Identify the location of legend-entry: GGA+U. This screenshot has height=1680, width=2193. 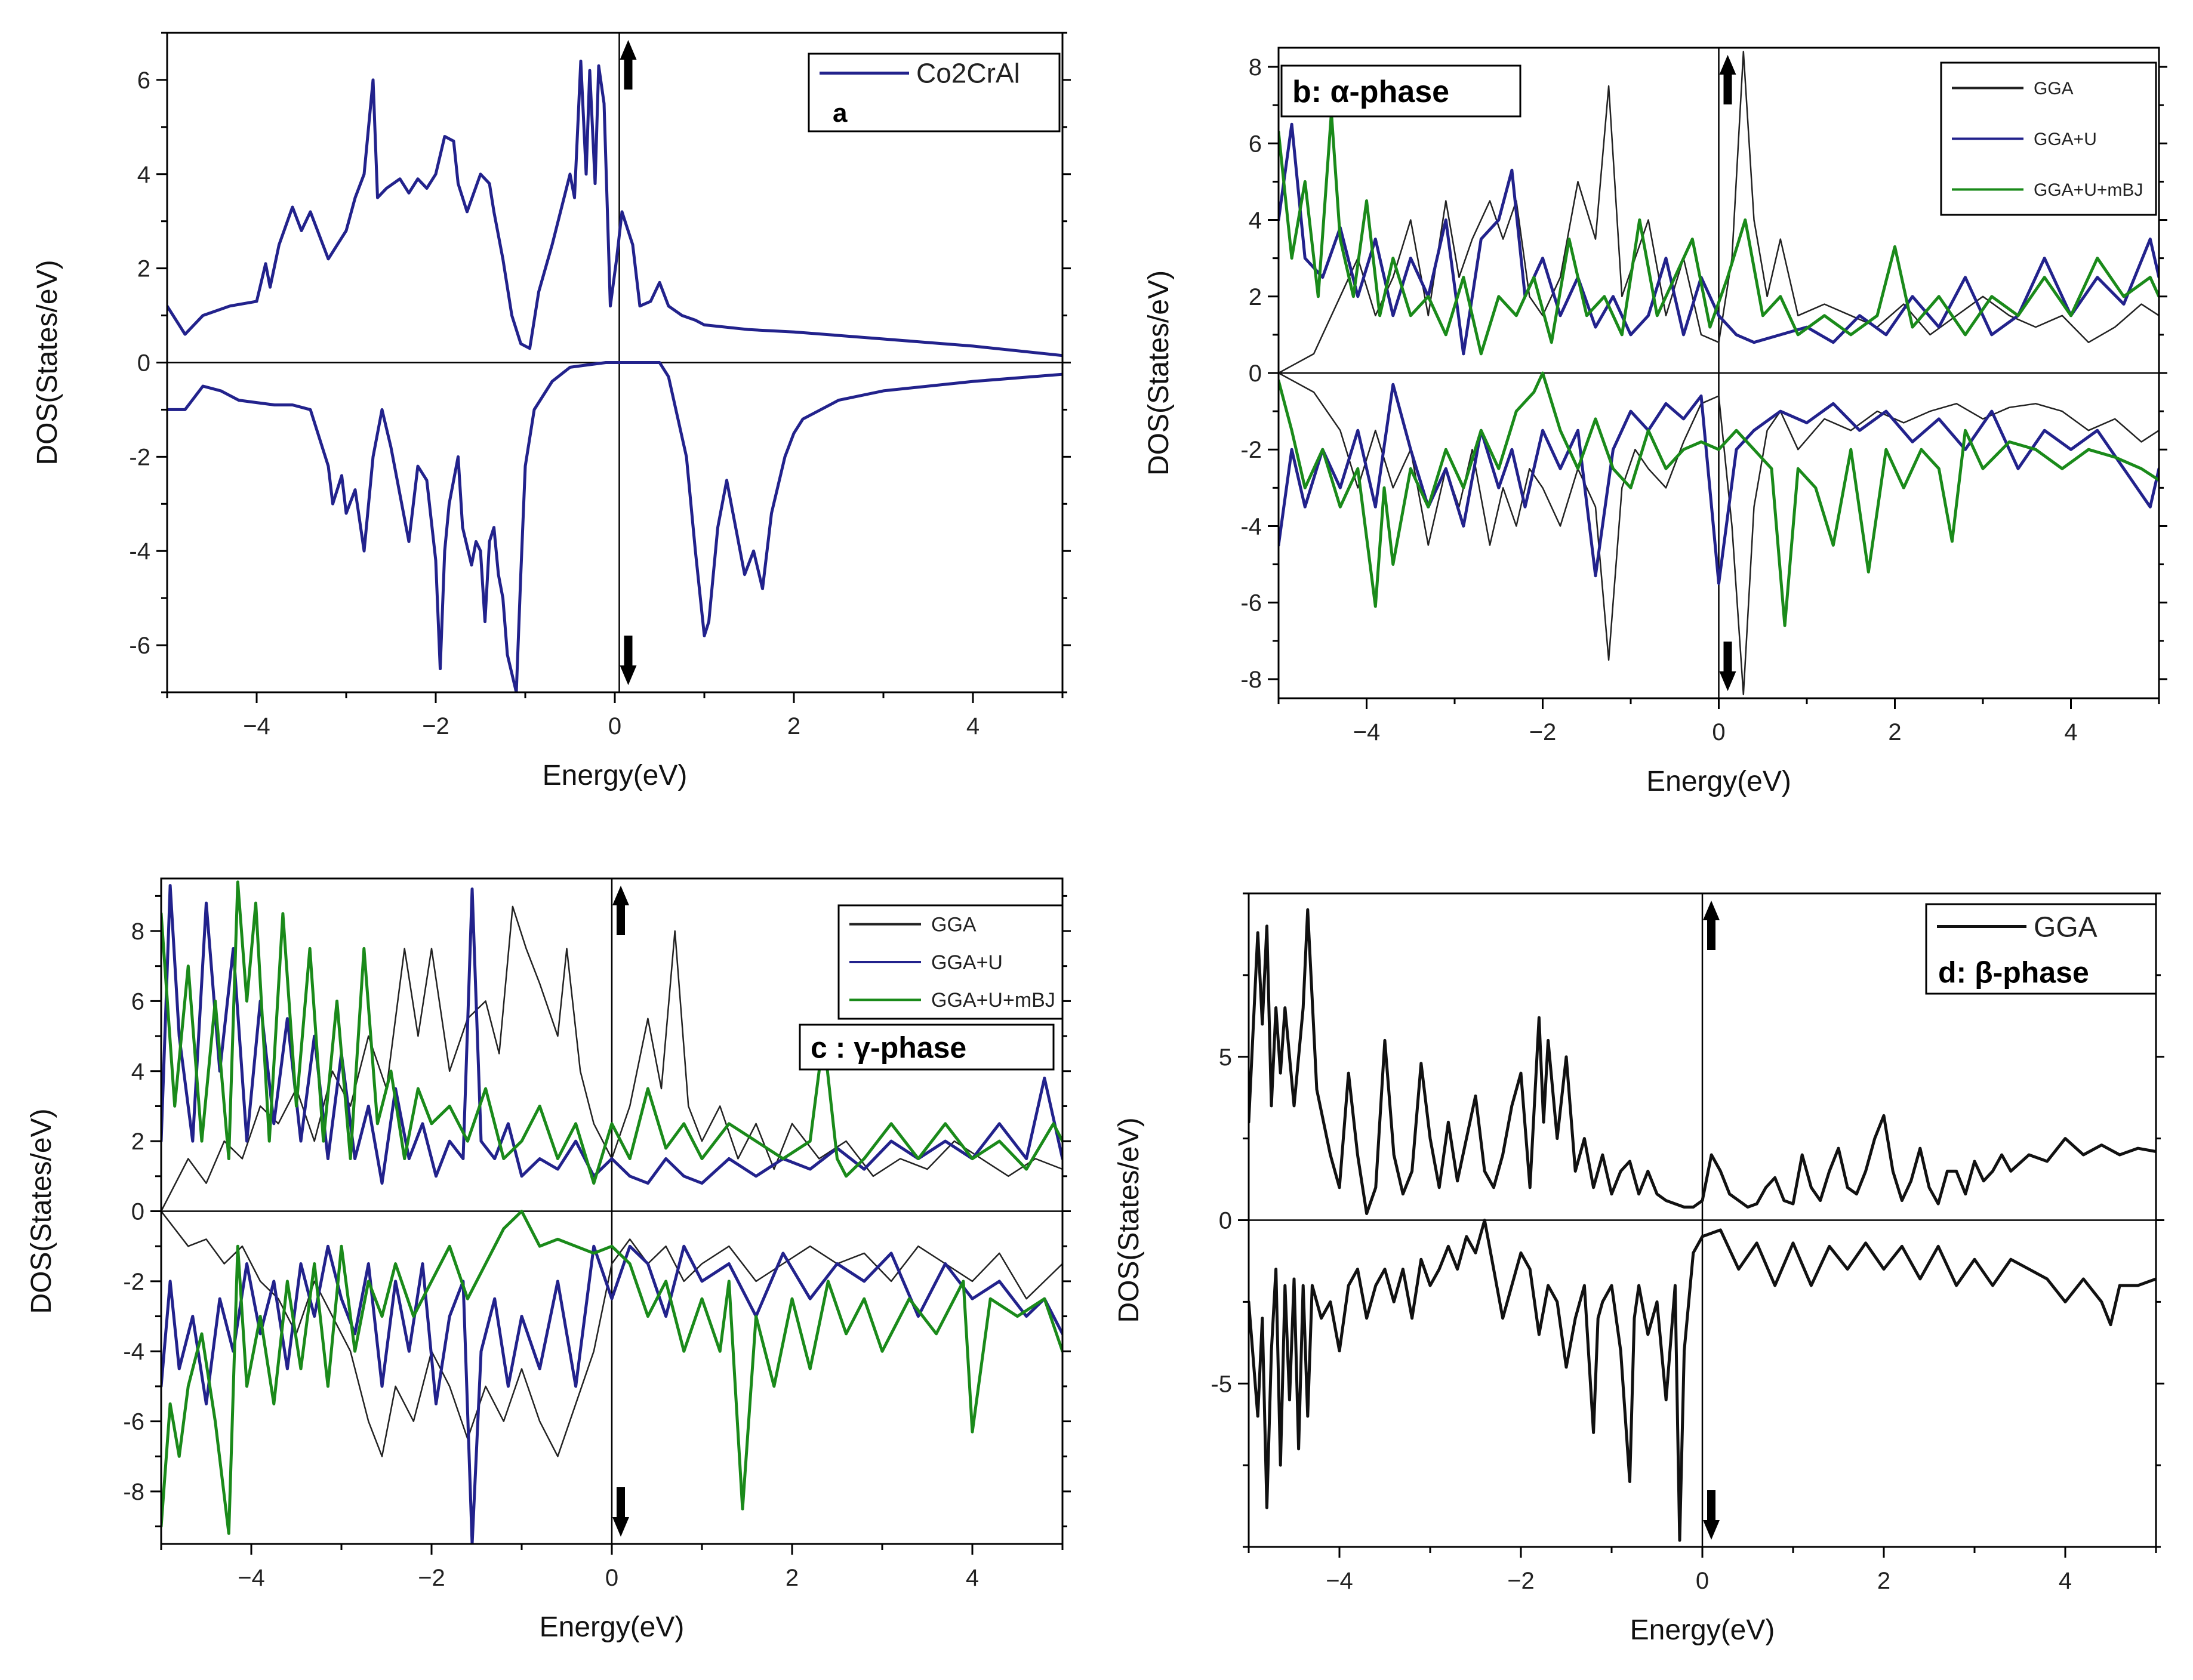
(967, 962).